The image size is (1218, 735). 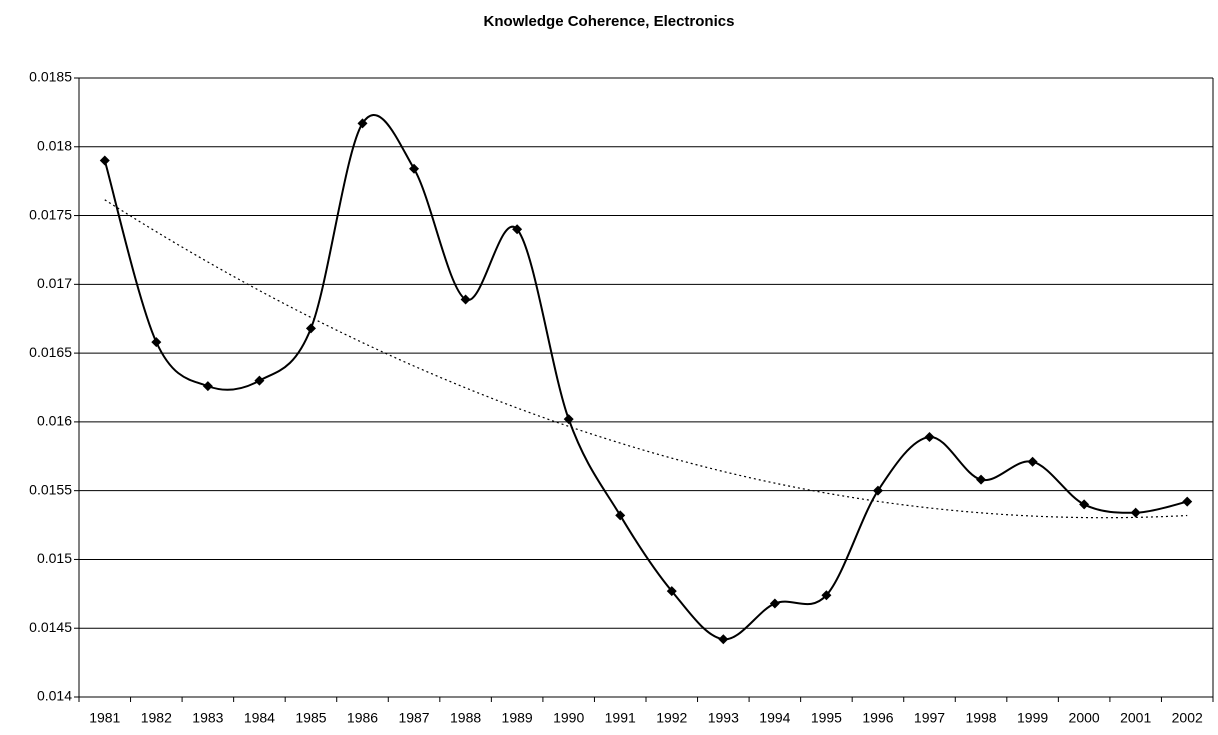 What do you see at coordinates (362, 718) in the screenshot?
I see `x-tick-label: 1986` at bounding box center [362, 718].